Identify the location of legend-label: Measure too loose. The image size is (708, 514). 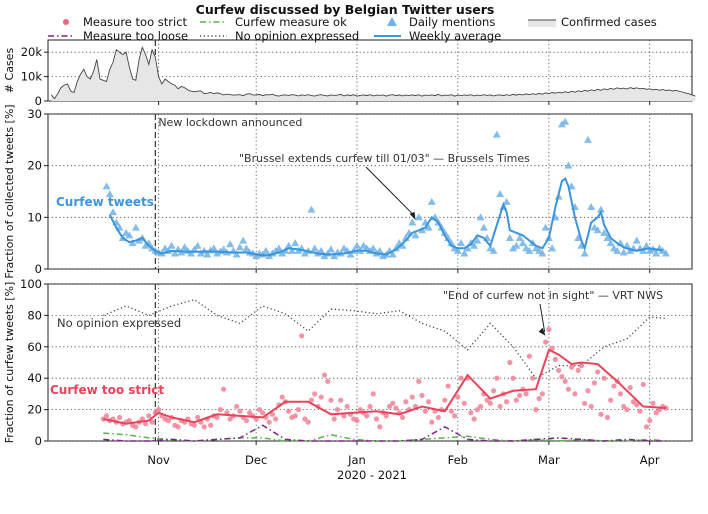
(135, 36).